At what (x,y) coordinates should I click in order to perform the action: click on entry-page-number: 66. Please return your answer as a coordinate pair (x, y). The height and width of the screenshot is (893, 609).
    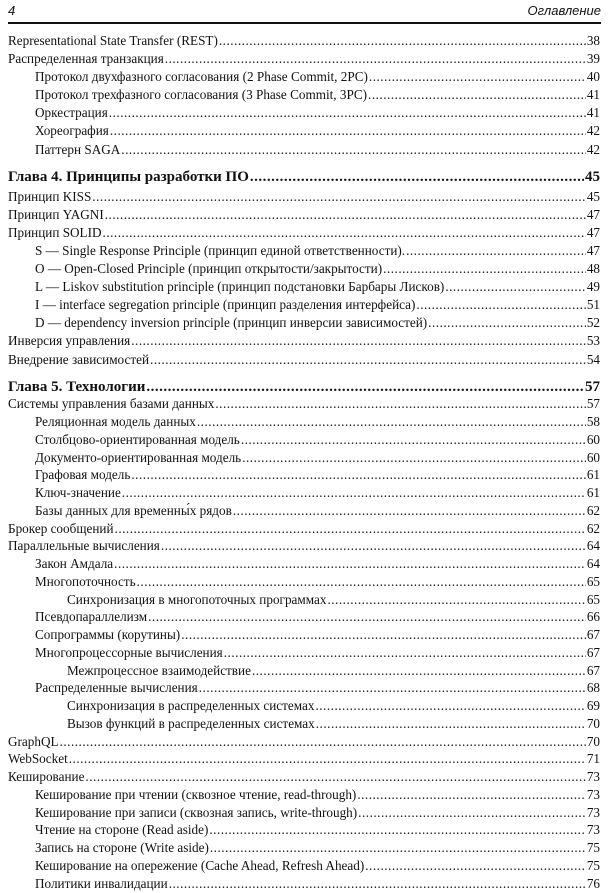
    Looking at the image, I should click on (593, 617).